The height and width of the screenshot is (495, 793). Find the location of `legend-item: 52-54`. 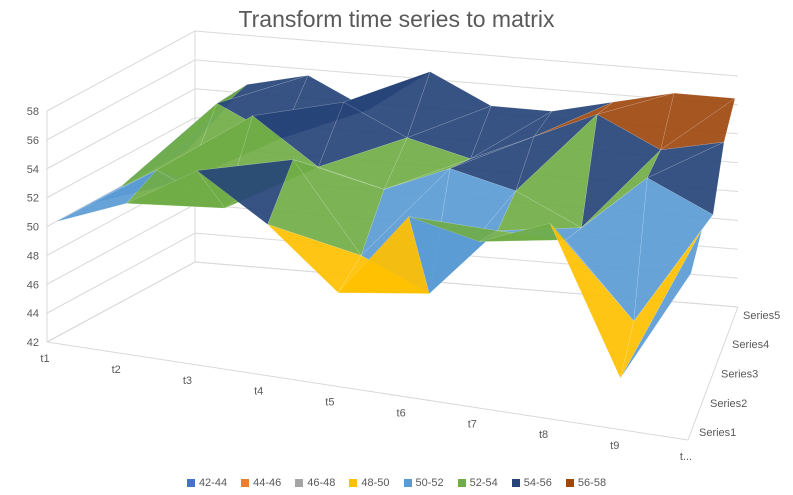

legend-item: 52-54 is located at coordinates (477, 483).